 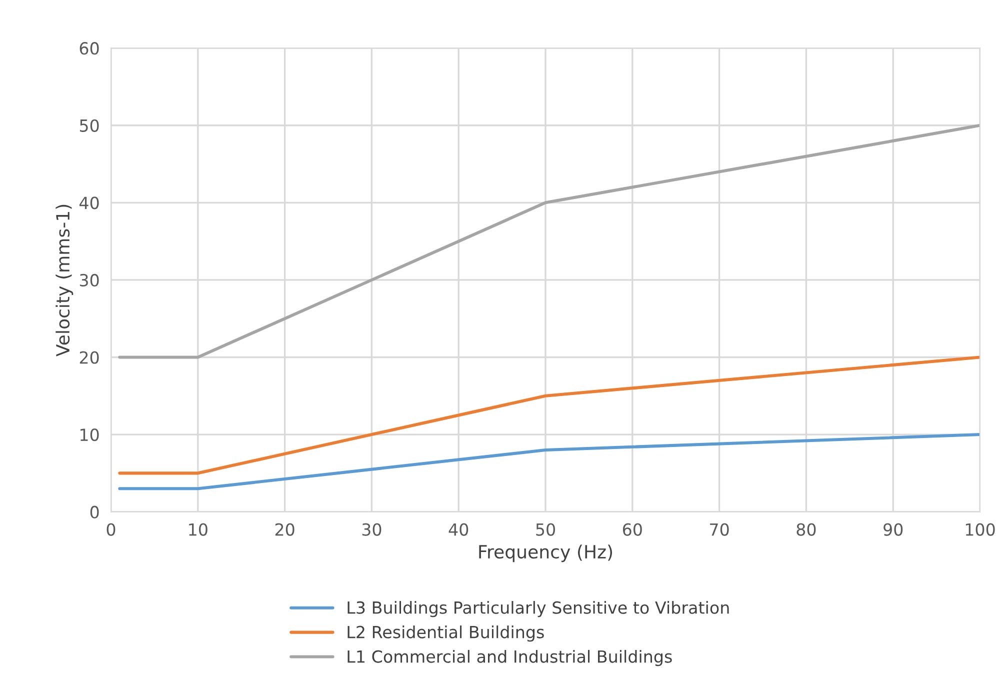 What do you see at coordinates (89, 125) in the screenshot?
I see `y-tick-label: 50` at bounding box center [89, 125].